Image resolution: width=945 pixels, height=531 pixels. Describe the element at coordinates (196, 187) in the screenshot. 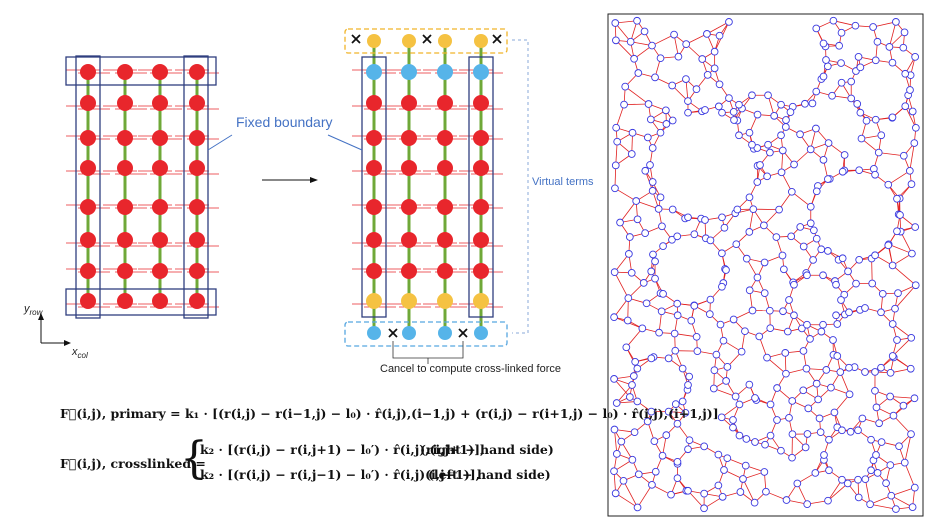

I see `right-column-box` at that location.